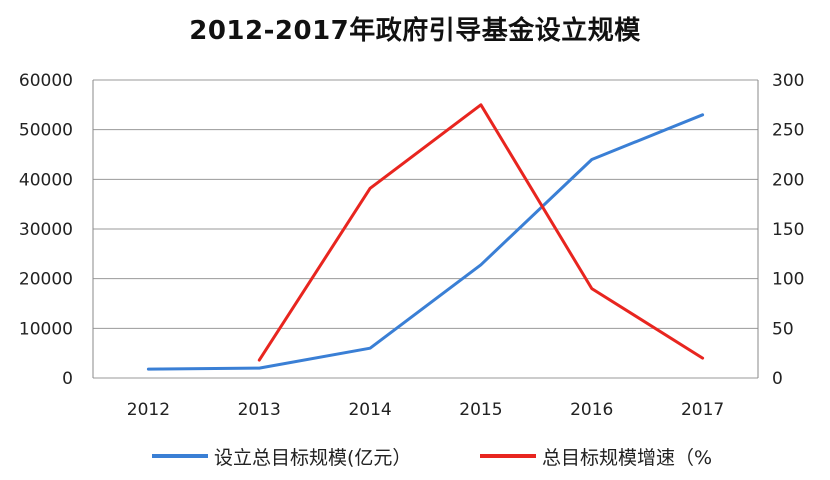 The width and height of the screenshot is (830, 480). I want to click on legend-label-growth: 总目标规模增速（%, so click(627, 457).